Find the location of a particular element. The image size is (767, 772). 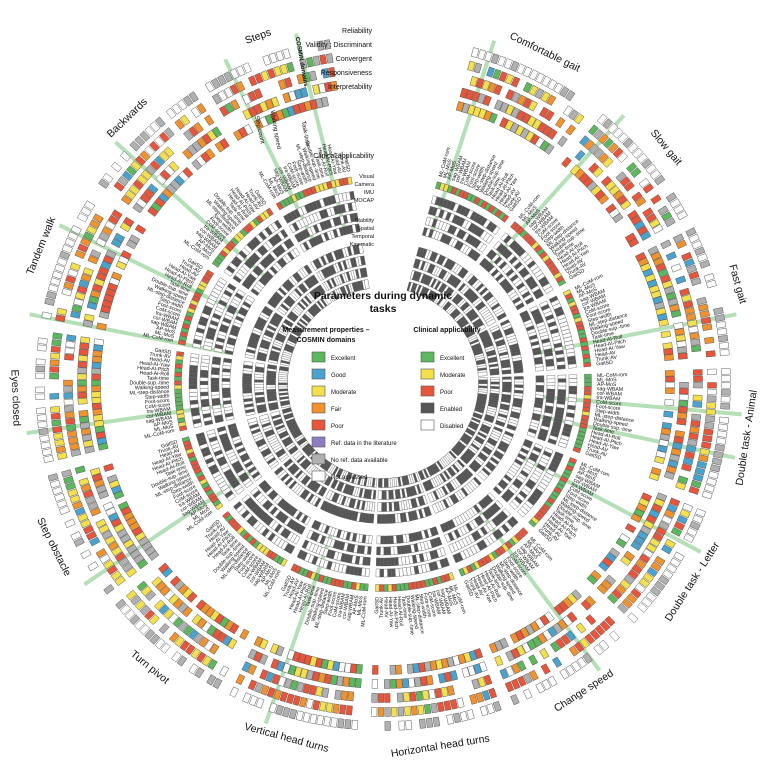

diagram-title: Parameters during dynamic is located at coordinates (383, 296).